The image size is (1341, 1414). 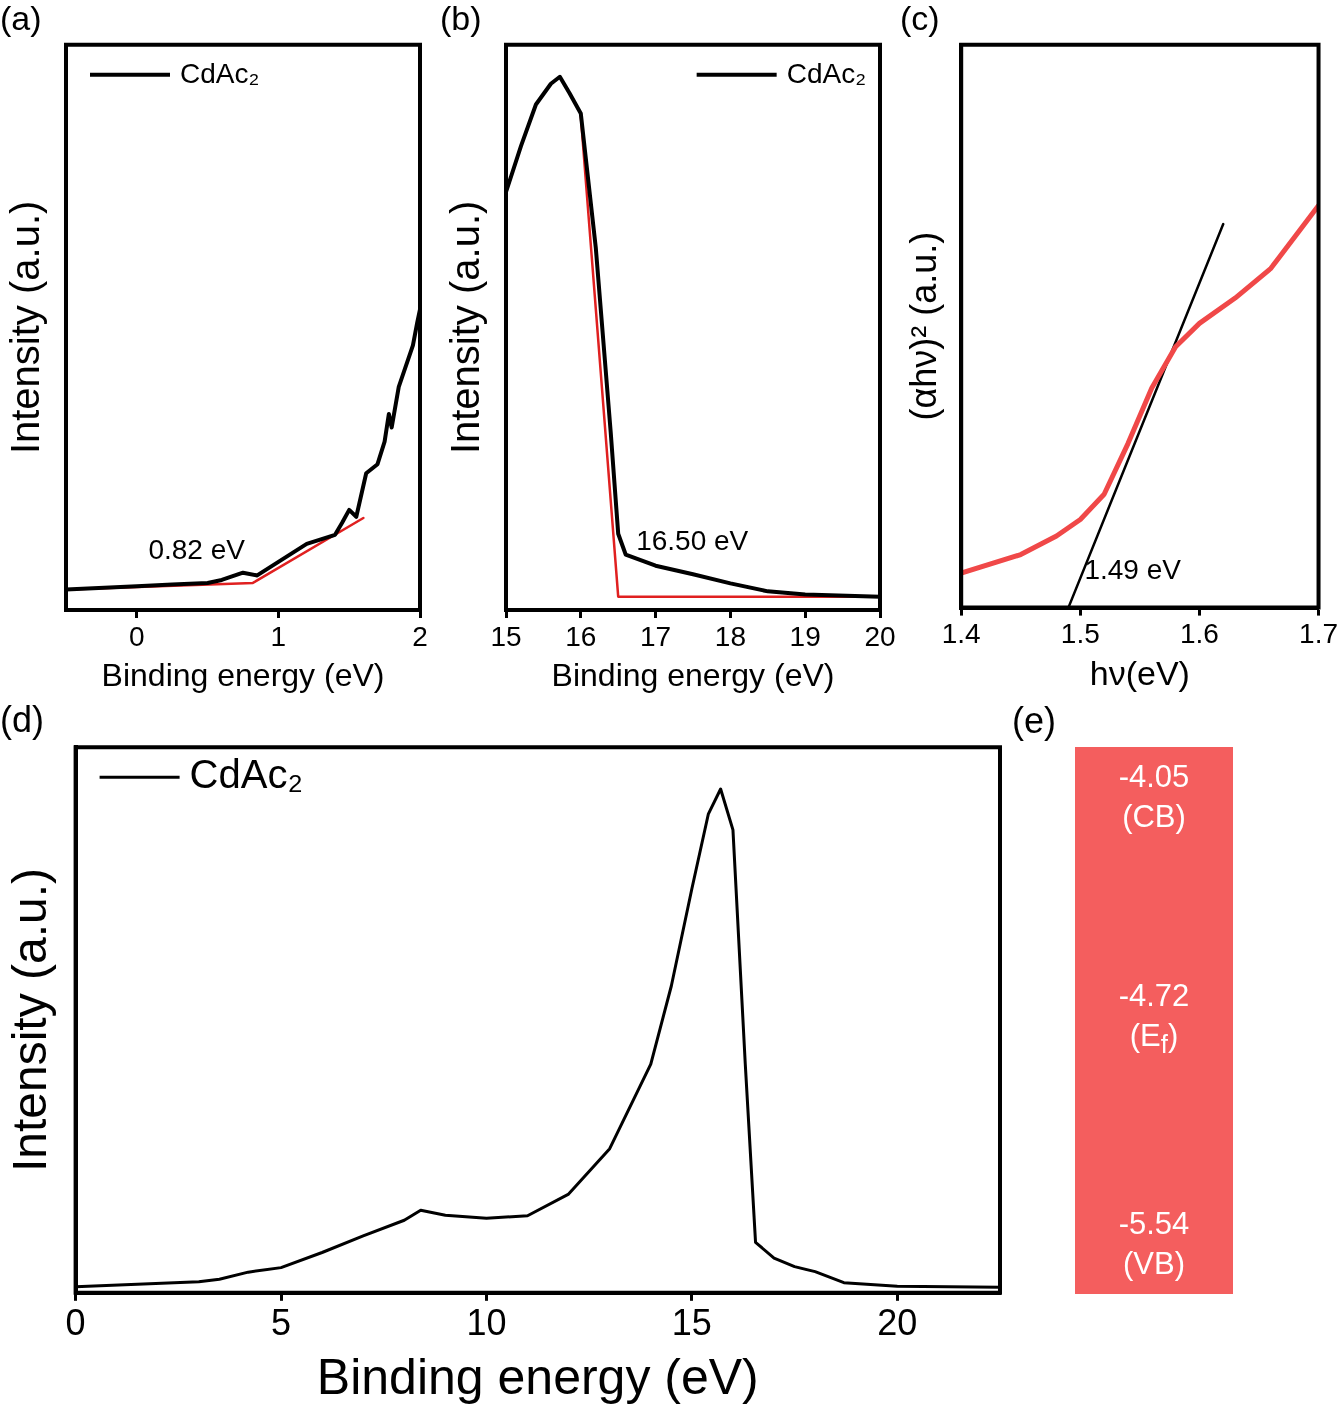 What do you see at coordinates (21, 18) in the screenshot?
I see `chart-title: (a)` at bounding box center [21, 18].